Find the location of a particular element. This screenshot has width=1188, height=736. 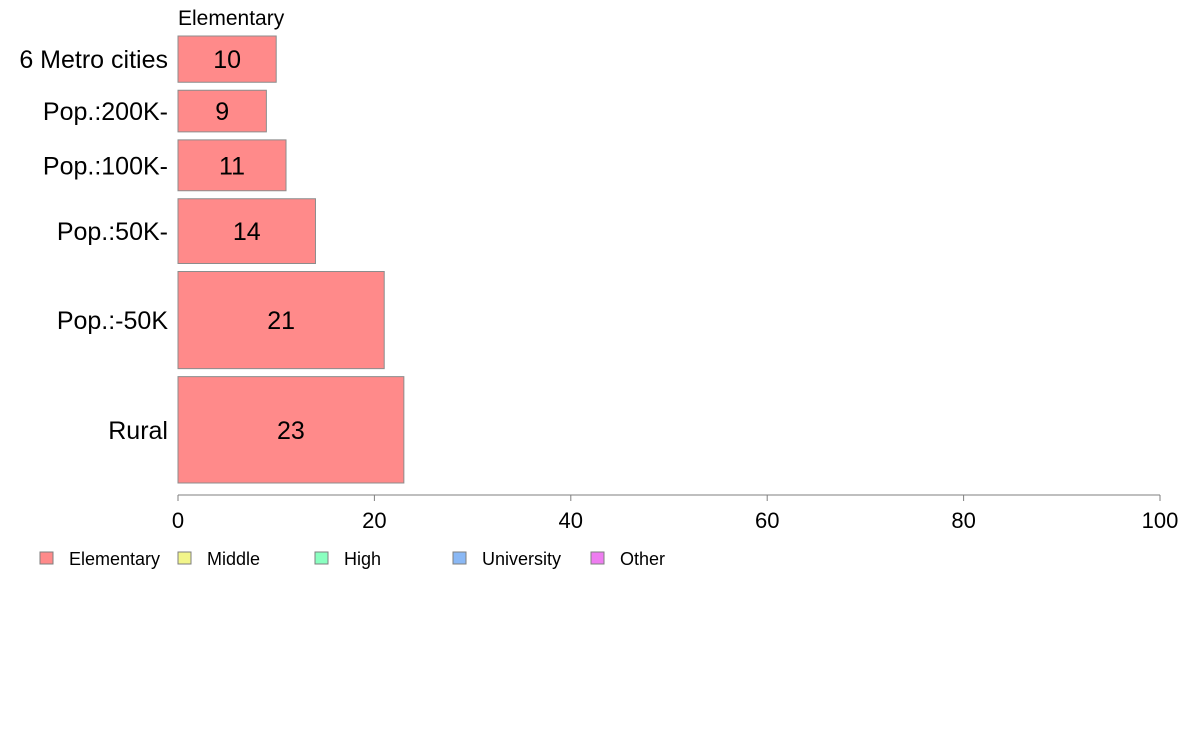

value-labels: 10 9 11 14 21 23 is located at coordinates (259, 245).